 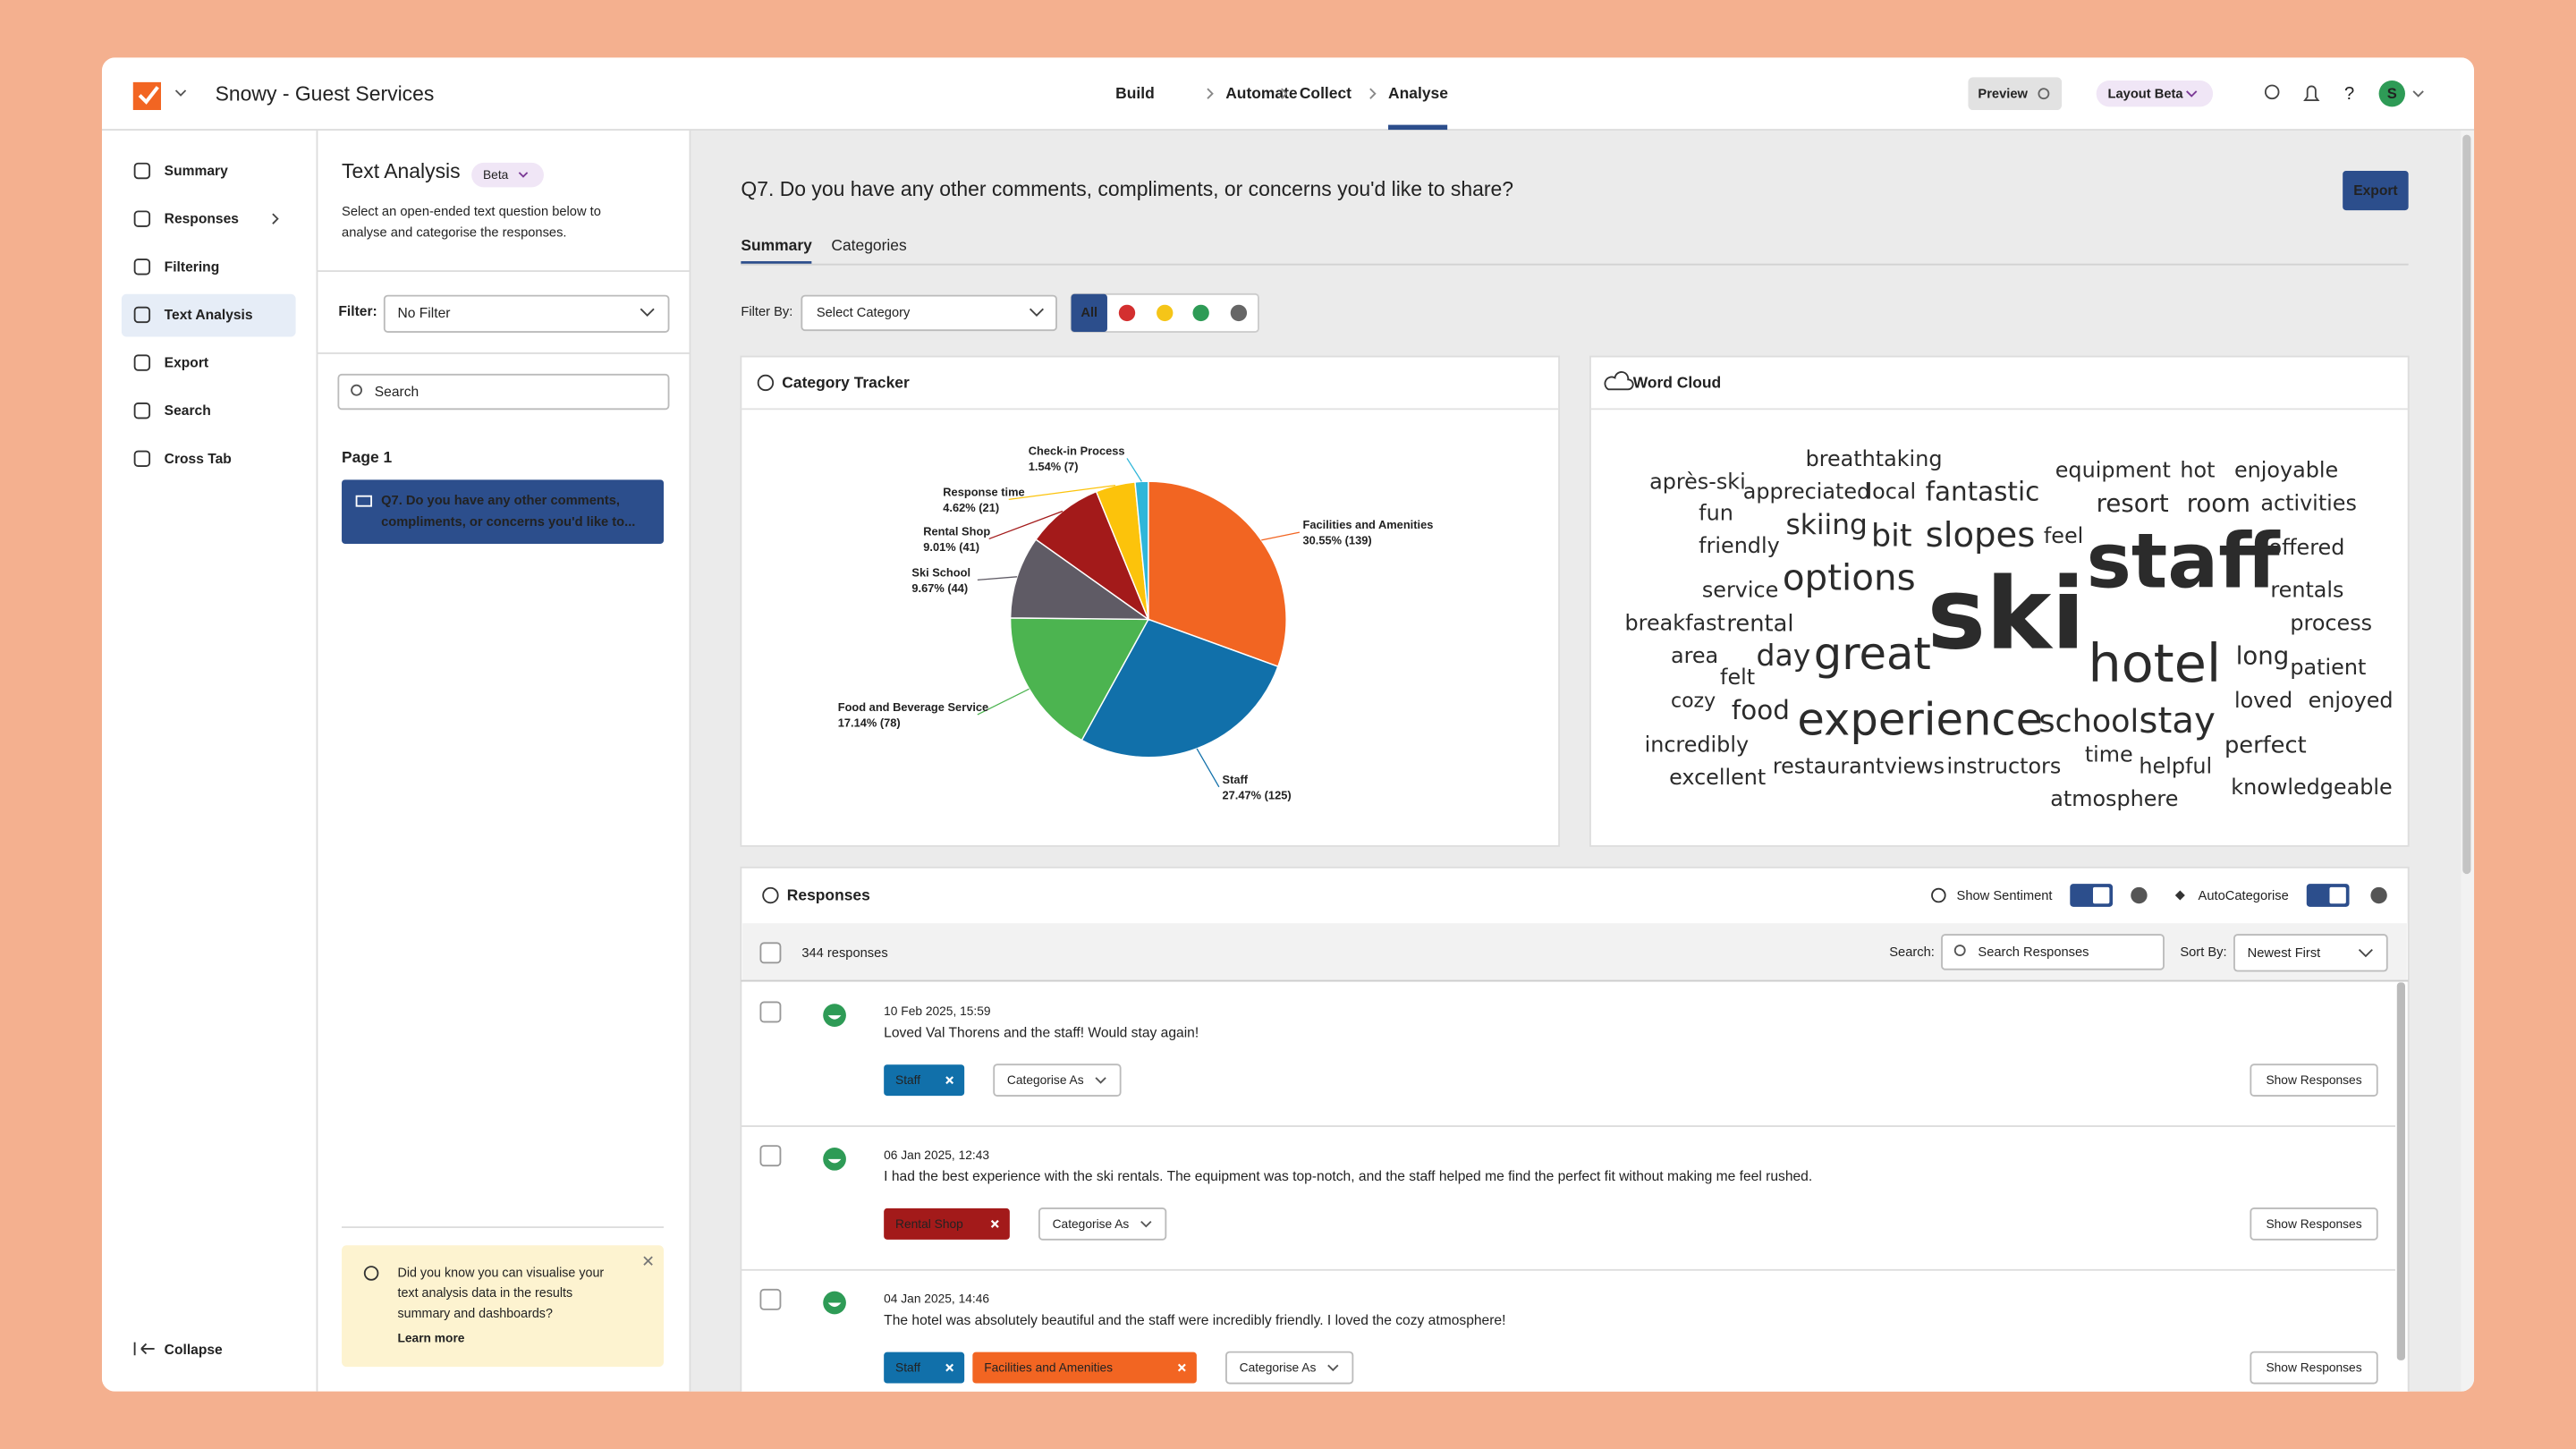 I want to click on show-responses-label: Show Responses, so click(x=2313, y=1368).